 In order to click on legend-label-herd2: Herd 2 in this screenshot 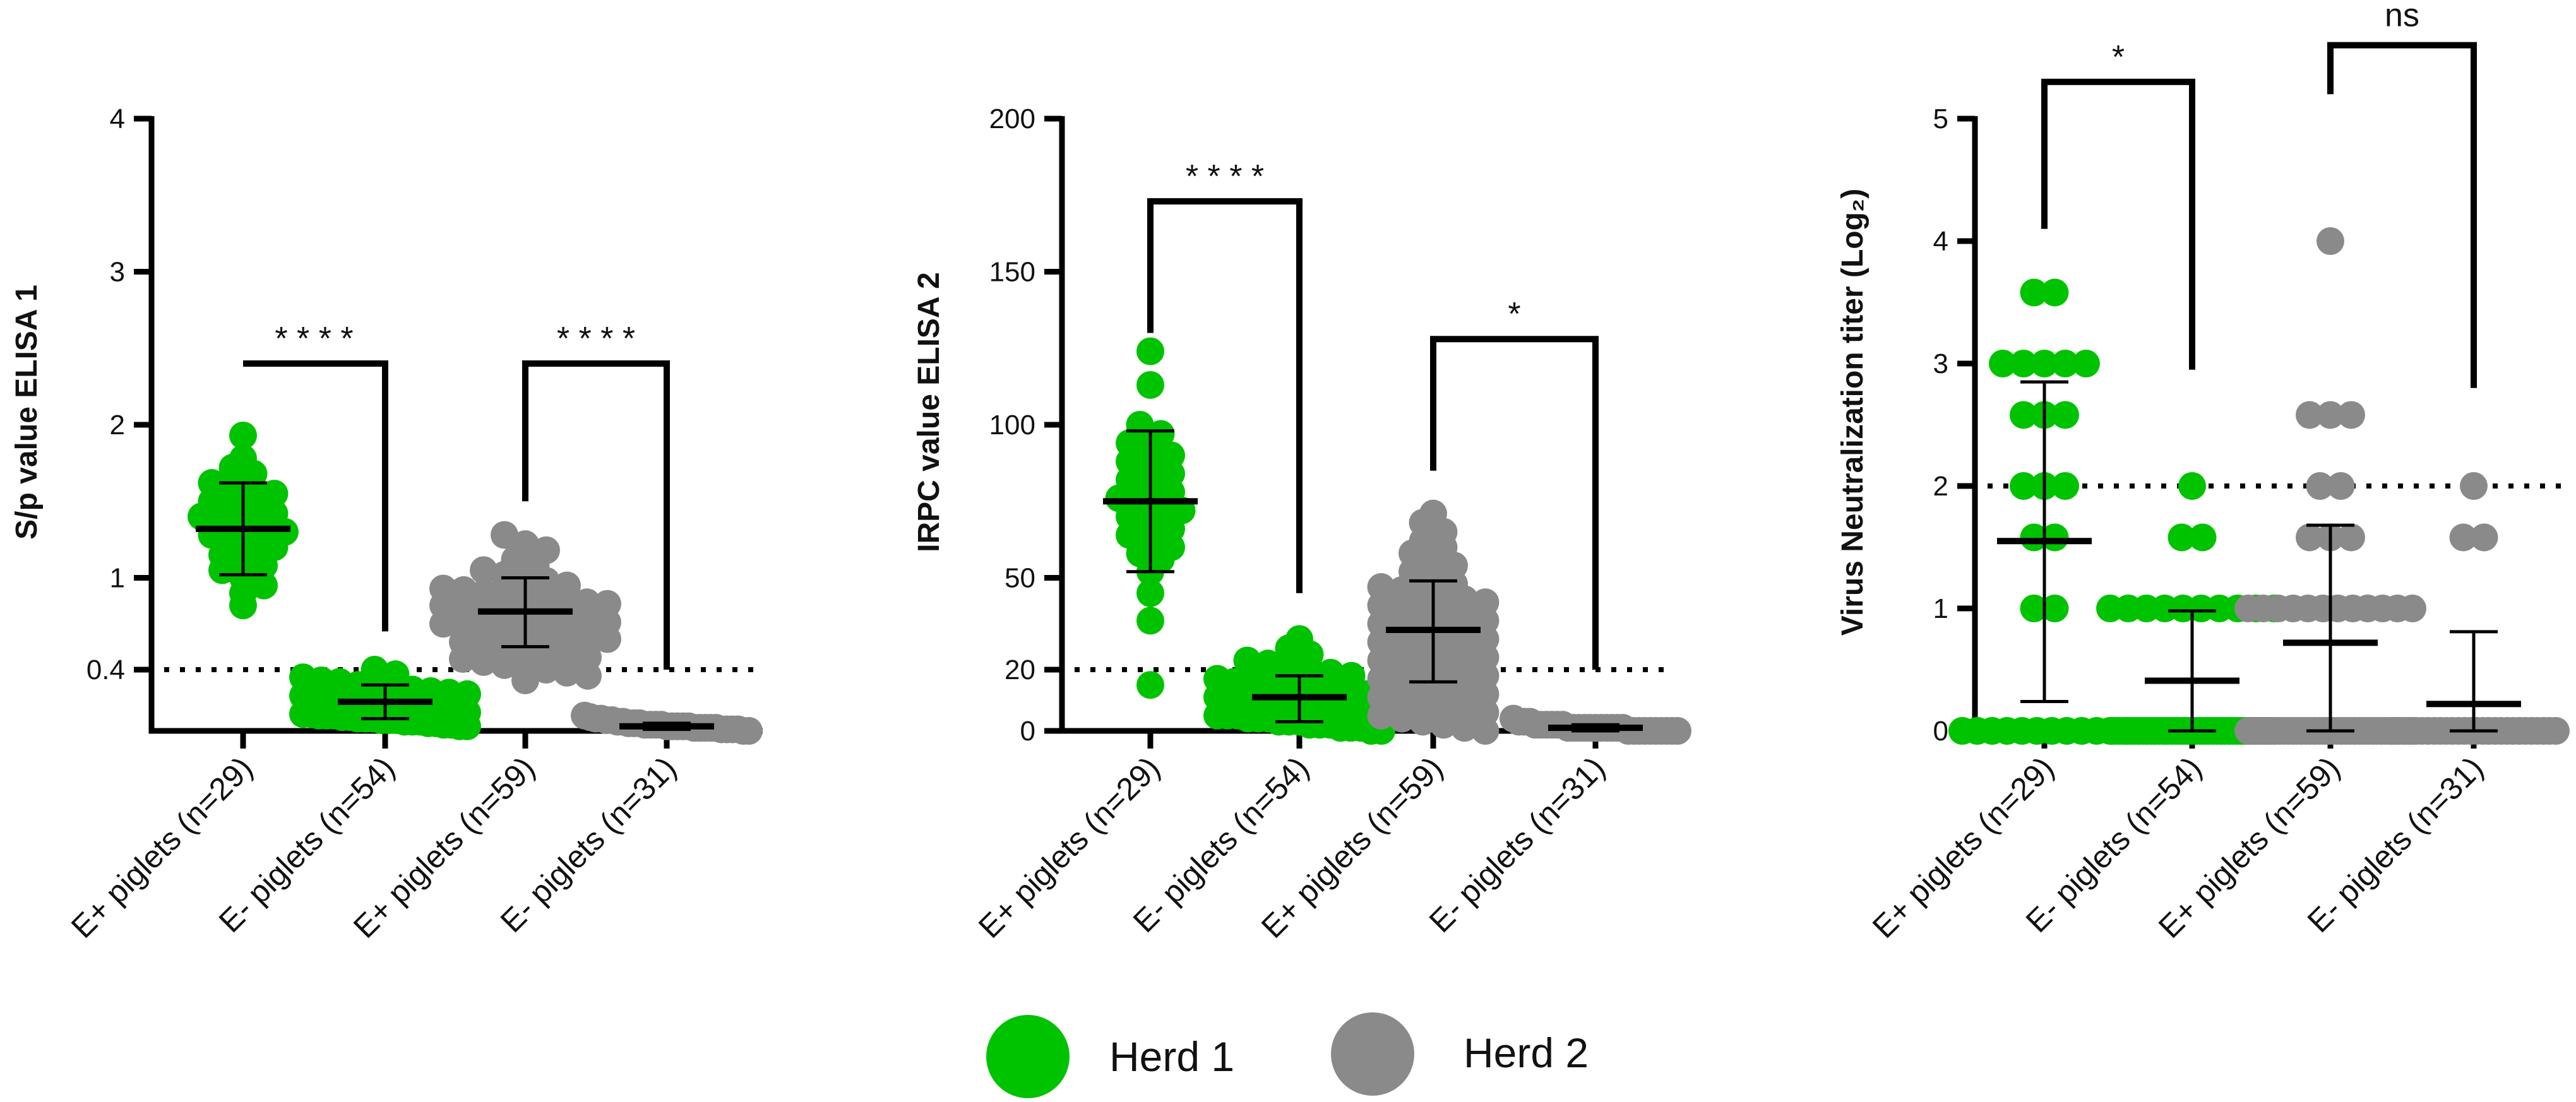, I will do `click(1526, 1052)`.